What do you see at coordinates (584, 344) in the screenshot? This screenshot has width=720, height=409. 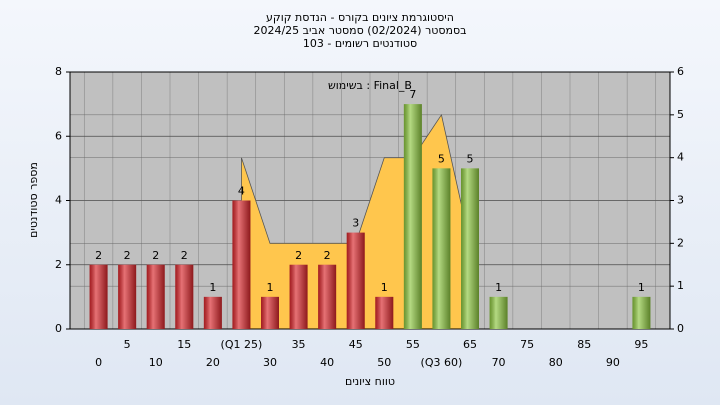 I see `x-tick-label: 85` at bounding box center [584, 344].